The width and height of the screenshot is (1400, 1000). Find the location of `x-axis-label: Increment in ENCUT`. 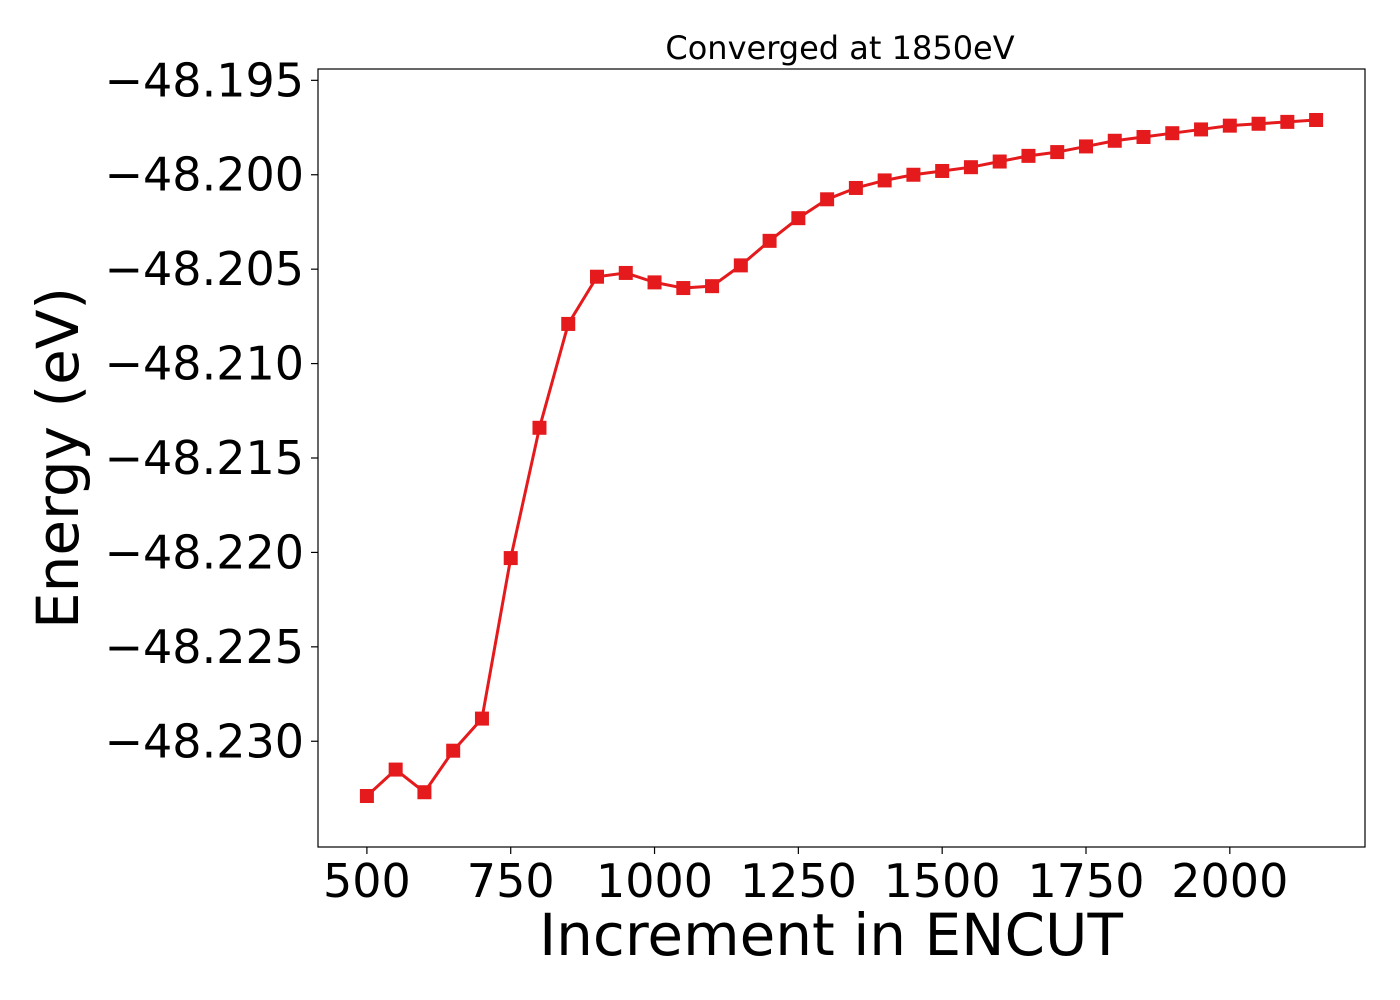

x-axis-label: Increment in ENCUT is located at coordinates (831, 935).